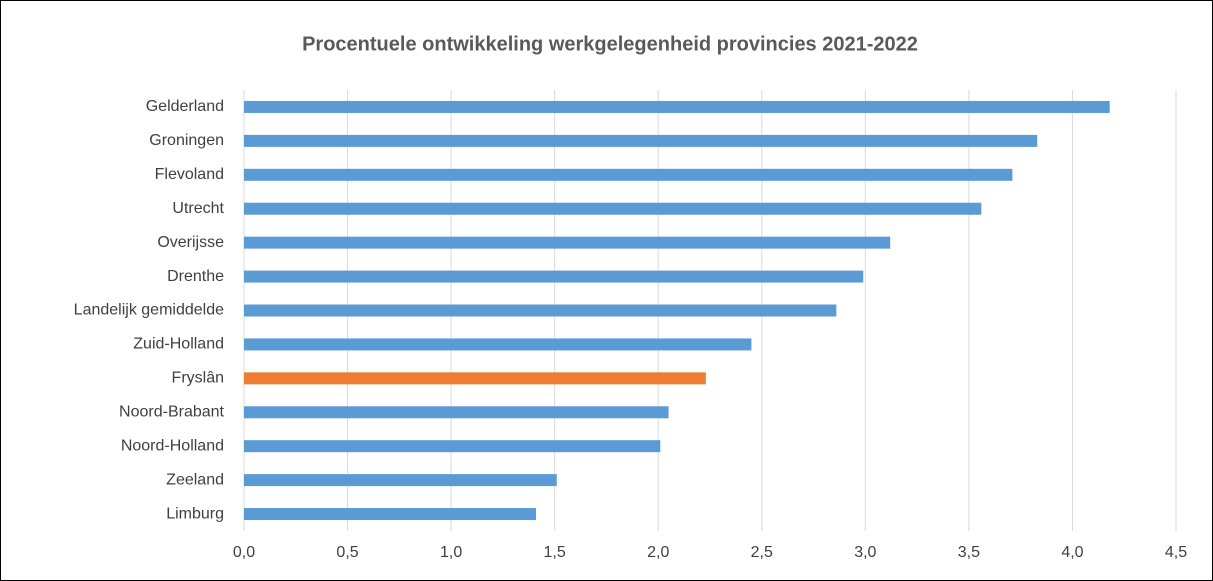 The height and width of the screenshot is (581, 1213). I want to click on y-tick-label: Gelderland, so click(185, 106).